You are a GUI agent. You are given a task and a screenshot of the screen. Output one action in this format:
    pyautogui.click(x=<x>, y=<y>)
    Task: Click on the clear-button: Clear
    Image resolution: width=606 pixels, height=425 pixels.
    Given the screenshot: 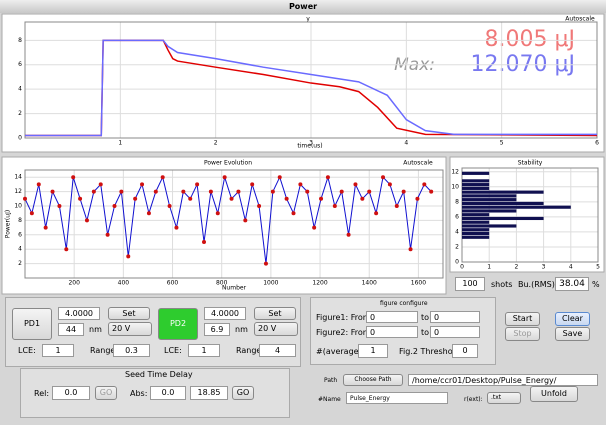 What is the action you would take?
    pyautogui.click(x=572, y=319)
    